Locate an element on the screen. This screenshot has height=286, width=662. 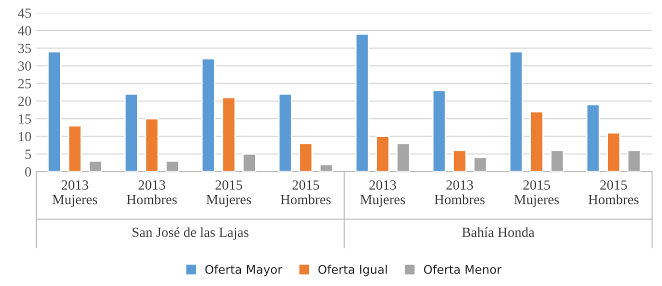
y-tick-label: 45 is located at coordinates (25, 13).